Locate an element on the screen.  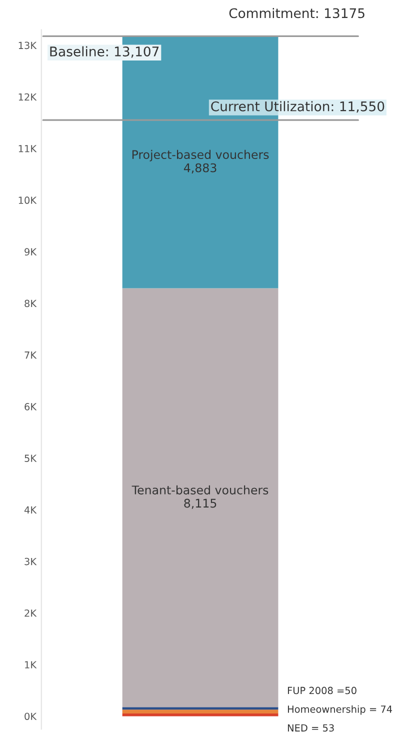
y-tick-label: 1K is located at coordinates (31, 664).